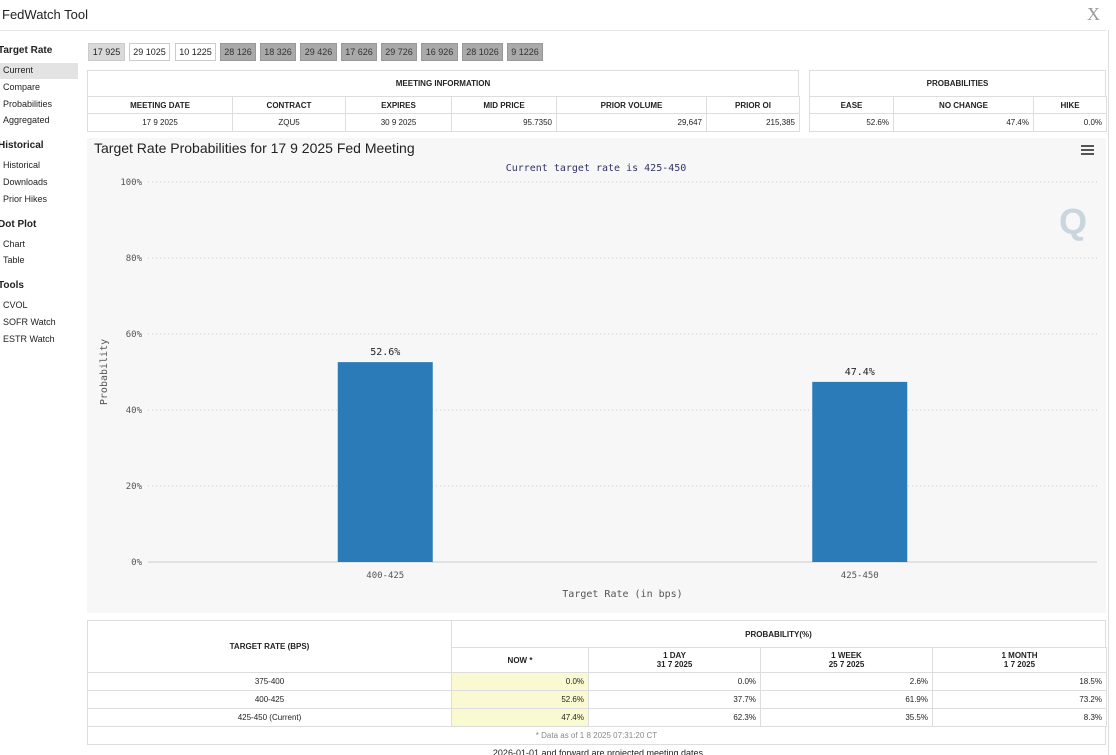  Describe the element at coordinates (22, 165) in the screenshot. I see `sidebar-item: Historical` at that location.